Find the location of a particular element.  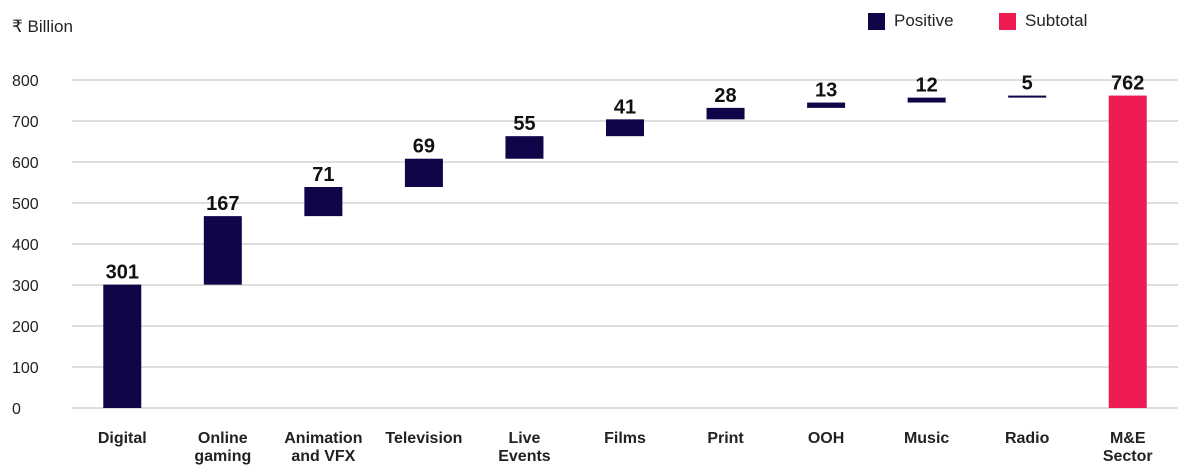

x-tick-label: Digital is located at coordinates (122, 438).